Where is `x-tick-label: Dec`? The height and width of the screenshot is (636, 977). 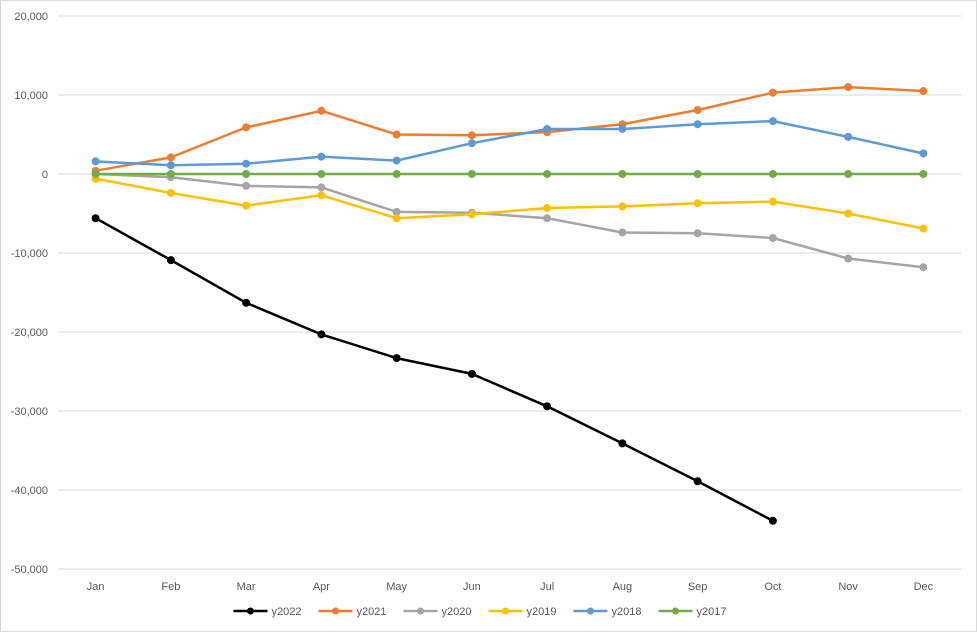 x-tick-label: Dec is located at coordinates (924, 587).